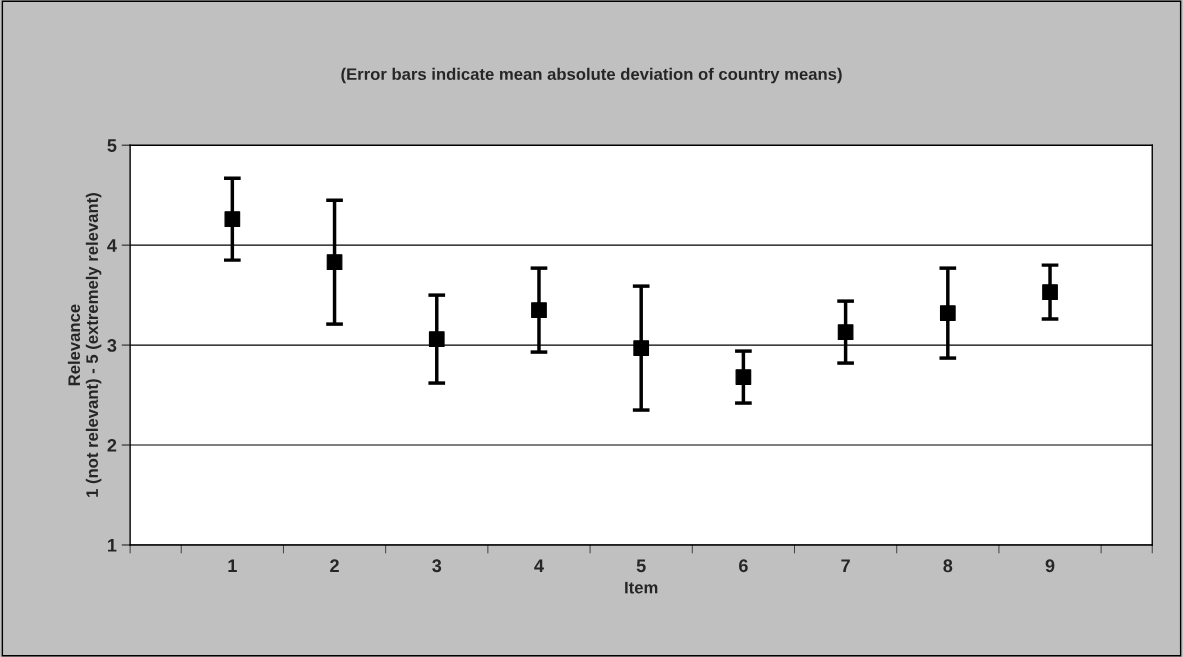 This screenshot has height=657, width=1183. Describe the element at coordinates (334, 565) in the screenshot. I see `x-tick-label: 2` at that location.